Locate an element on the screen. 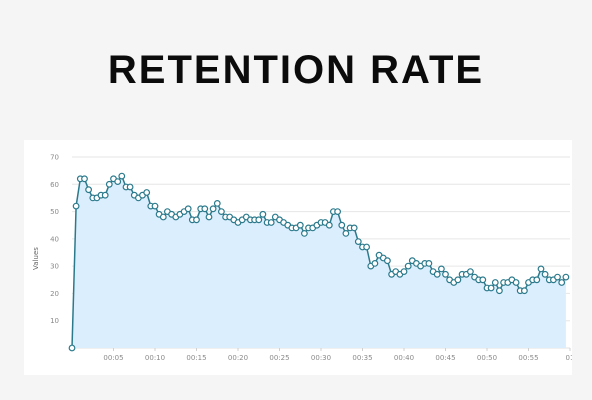 Image resolution: width=592 pixels, height=400 pixels. x-tick-label: 00:45 is located at coordinates (445, 358).